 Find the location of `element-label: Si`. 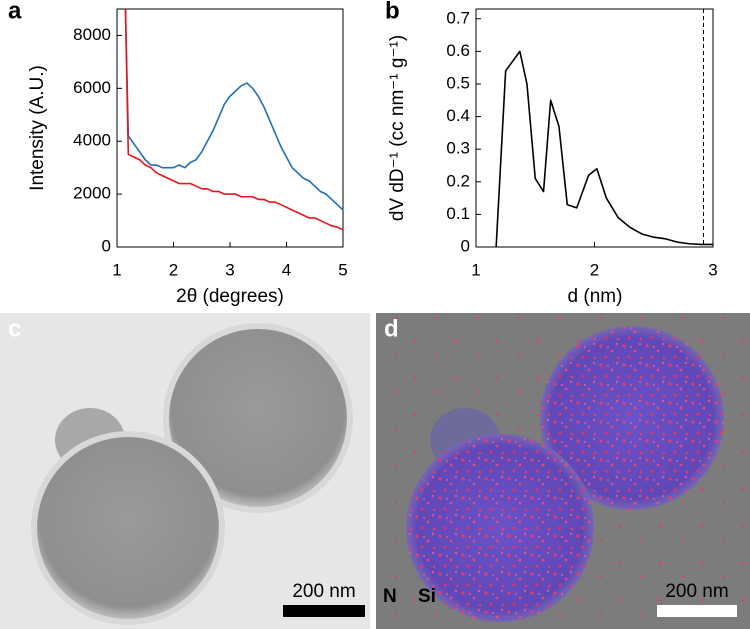

element-label: Si is located at coordinates (427, 596).